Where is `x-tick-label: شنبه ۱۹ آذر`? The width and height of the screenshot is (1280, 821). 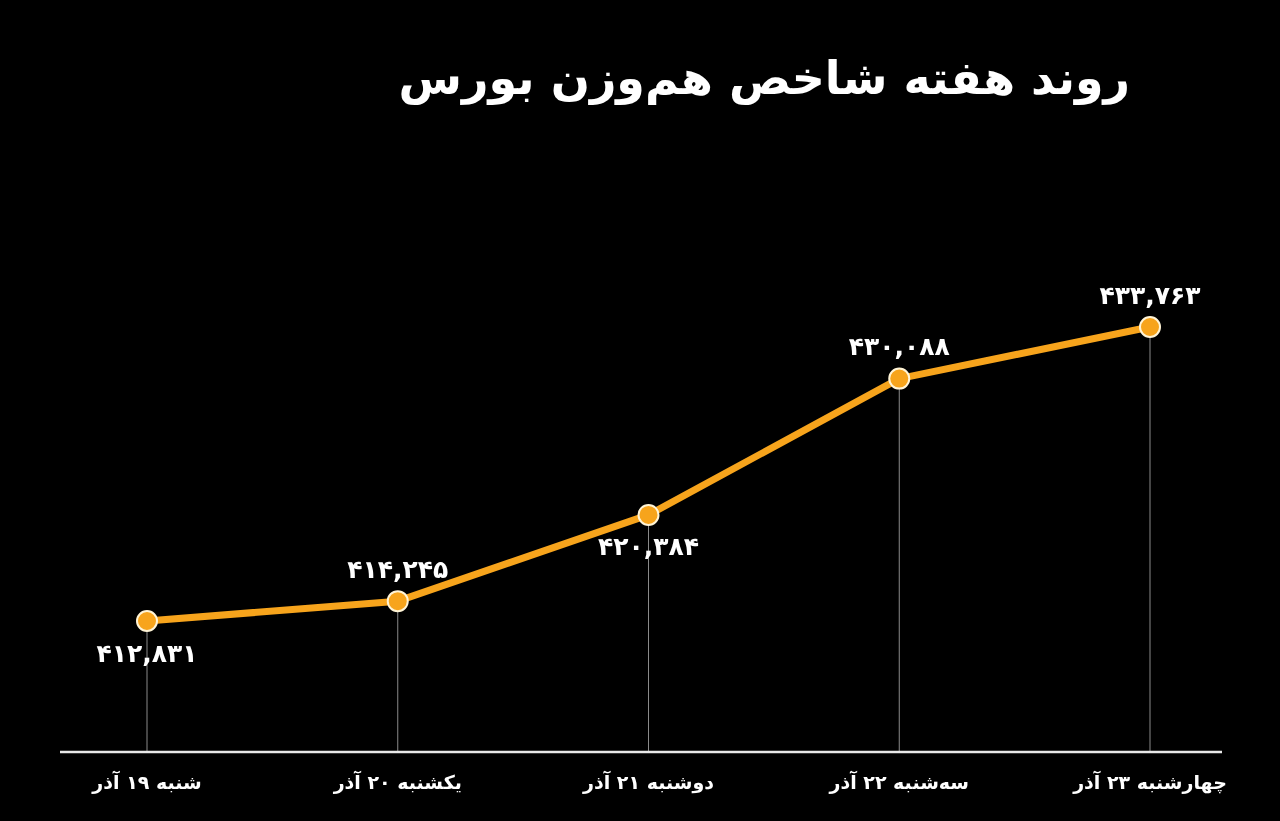 x-tick-label: شنبه ۱۹ آذر is located at coordinates (146, 782).